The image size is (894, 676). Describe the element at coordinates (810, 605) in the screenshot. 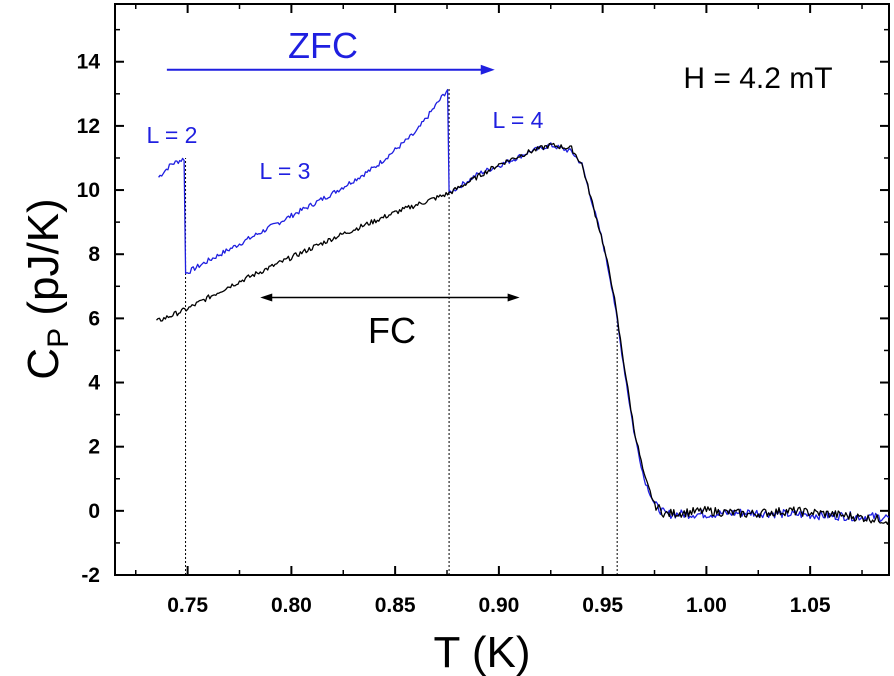

I see `x-tick-label: 1.05` at that location.